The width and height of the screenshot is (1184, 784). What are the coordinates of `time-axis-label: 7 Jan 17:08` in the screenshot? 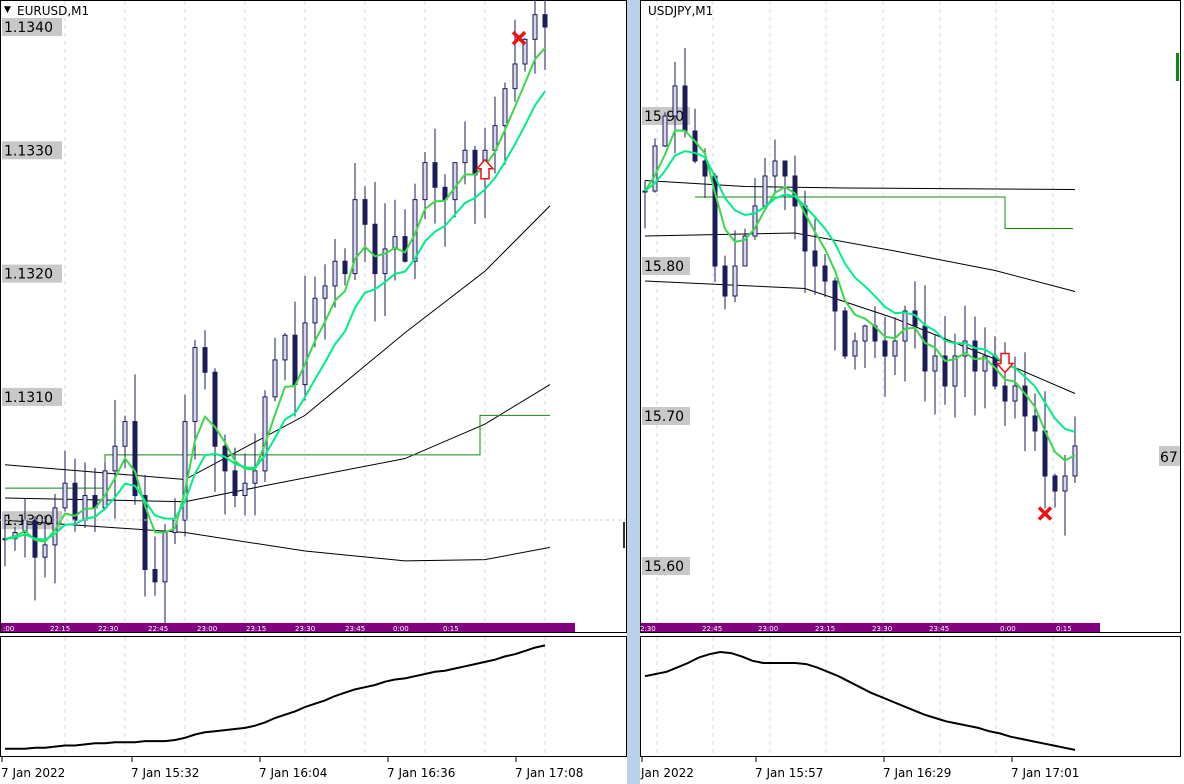 It's located at (549, 773).